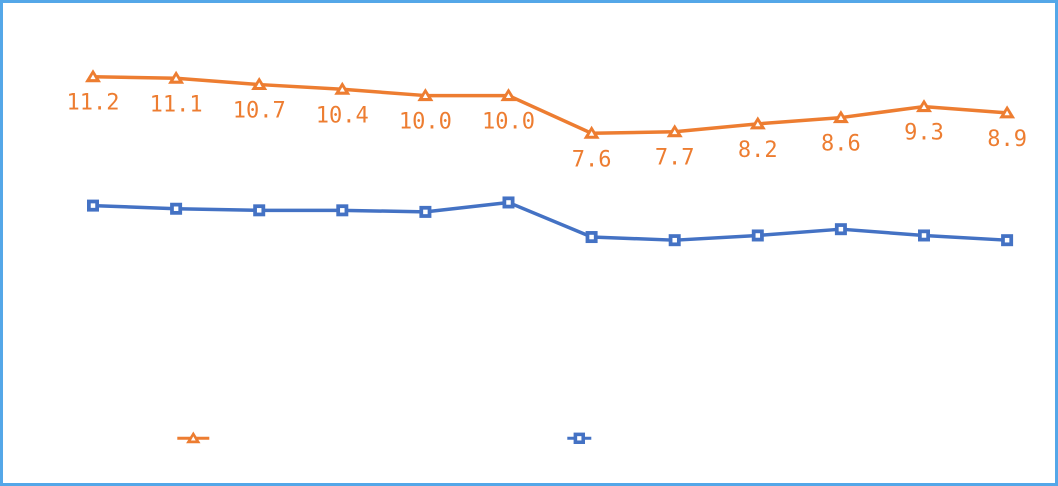 This screenshot has width=1058, height=486. I want to click on blue-square-series, so click(550, 221).